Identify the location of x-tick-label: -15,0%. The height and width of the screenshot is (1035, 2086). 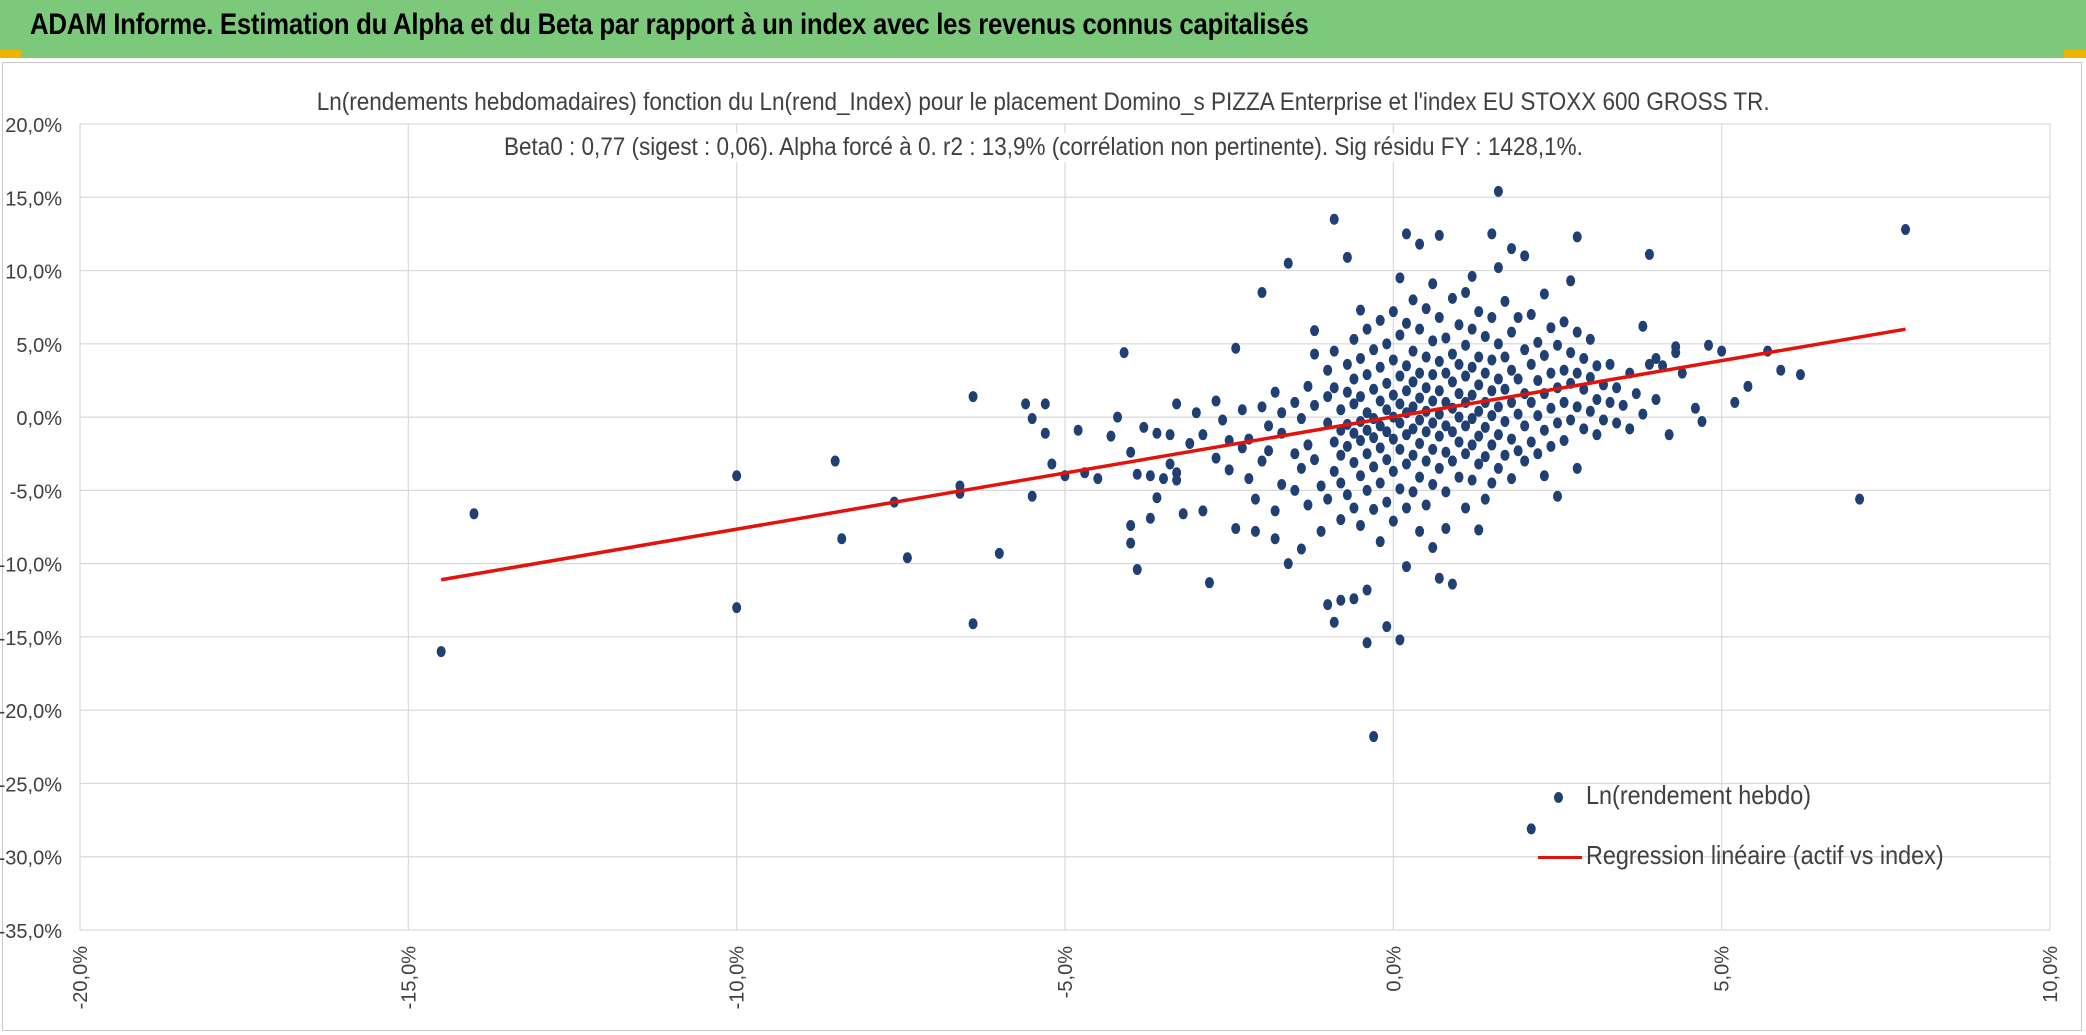
(409, 978).